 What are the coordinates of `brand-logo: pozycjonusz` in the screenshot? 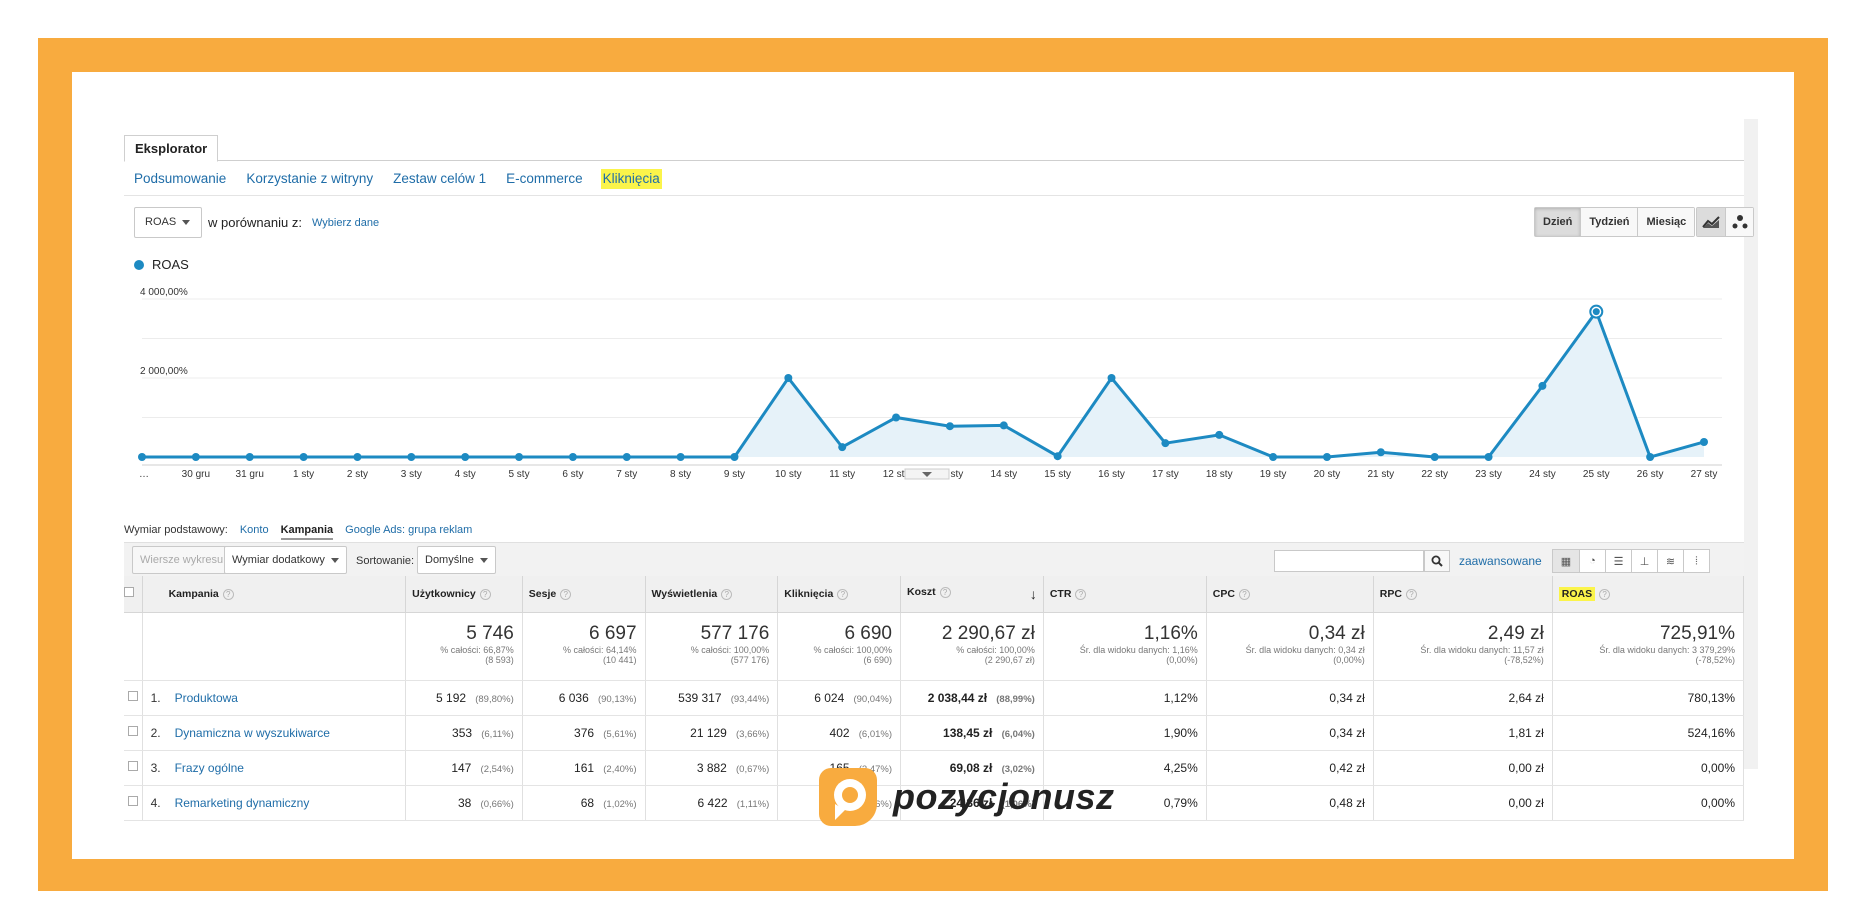 It's located at (966, 797).